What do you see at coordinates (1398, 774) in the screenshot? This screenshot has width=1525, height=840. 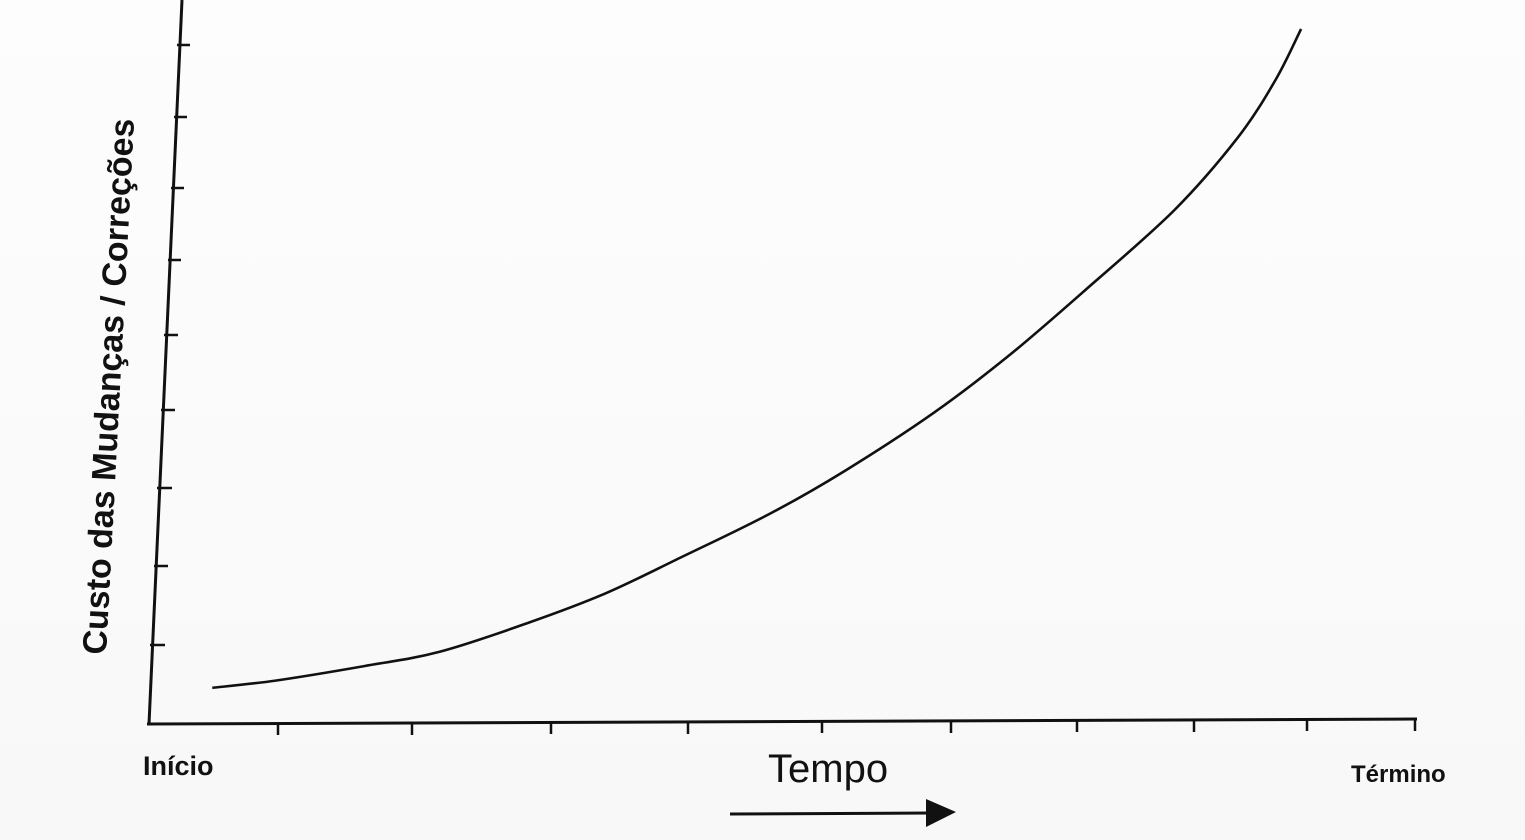 I see `x-end-label: Término` at bounding box center [1398, 774].